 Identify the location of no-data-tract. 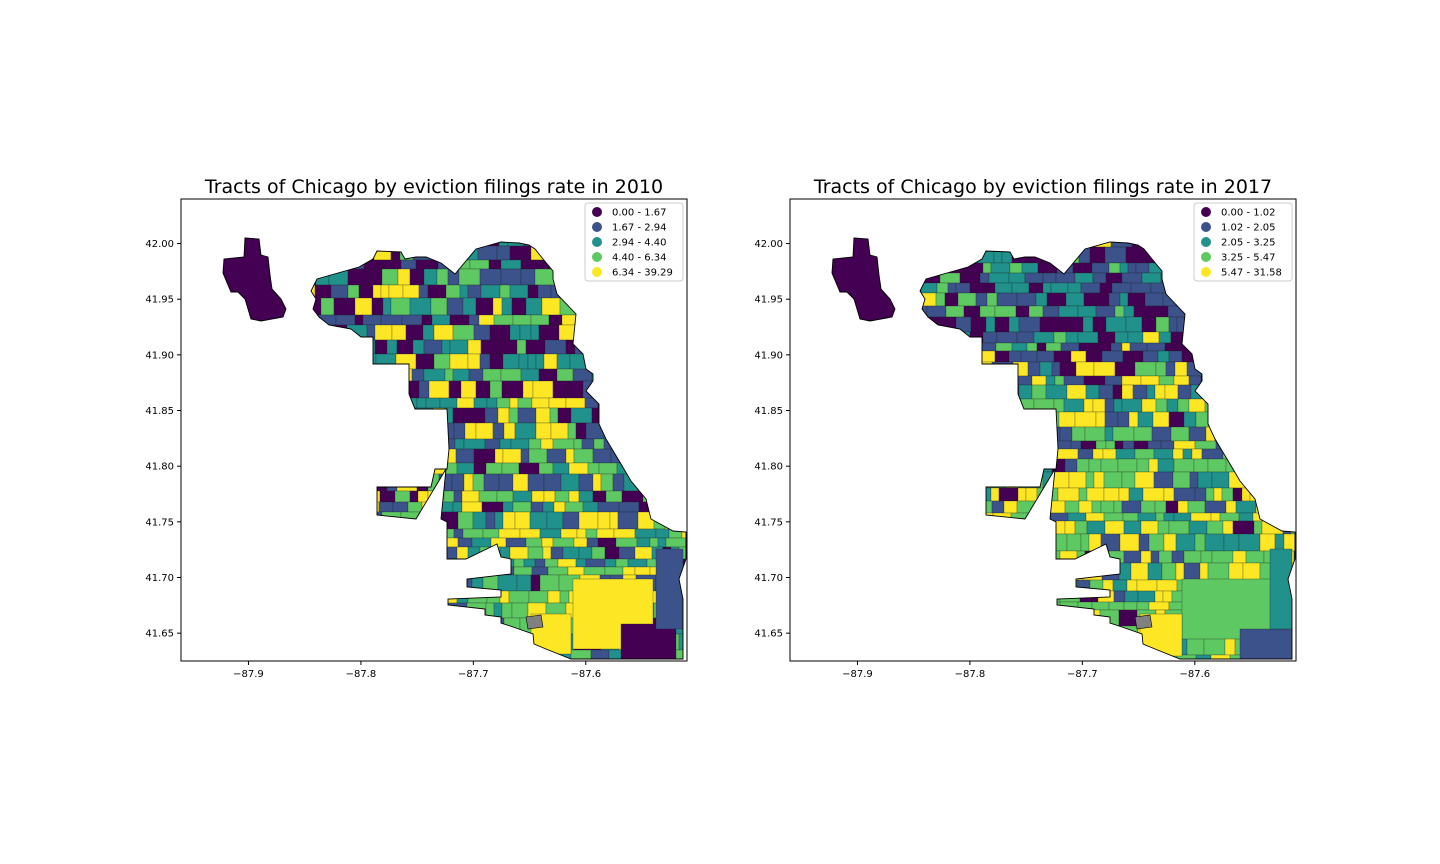
(534, 622).